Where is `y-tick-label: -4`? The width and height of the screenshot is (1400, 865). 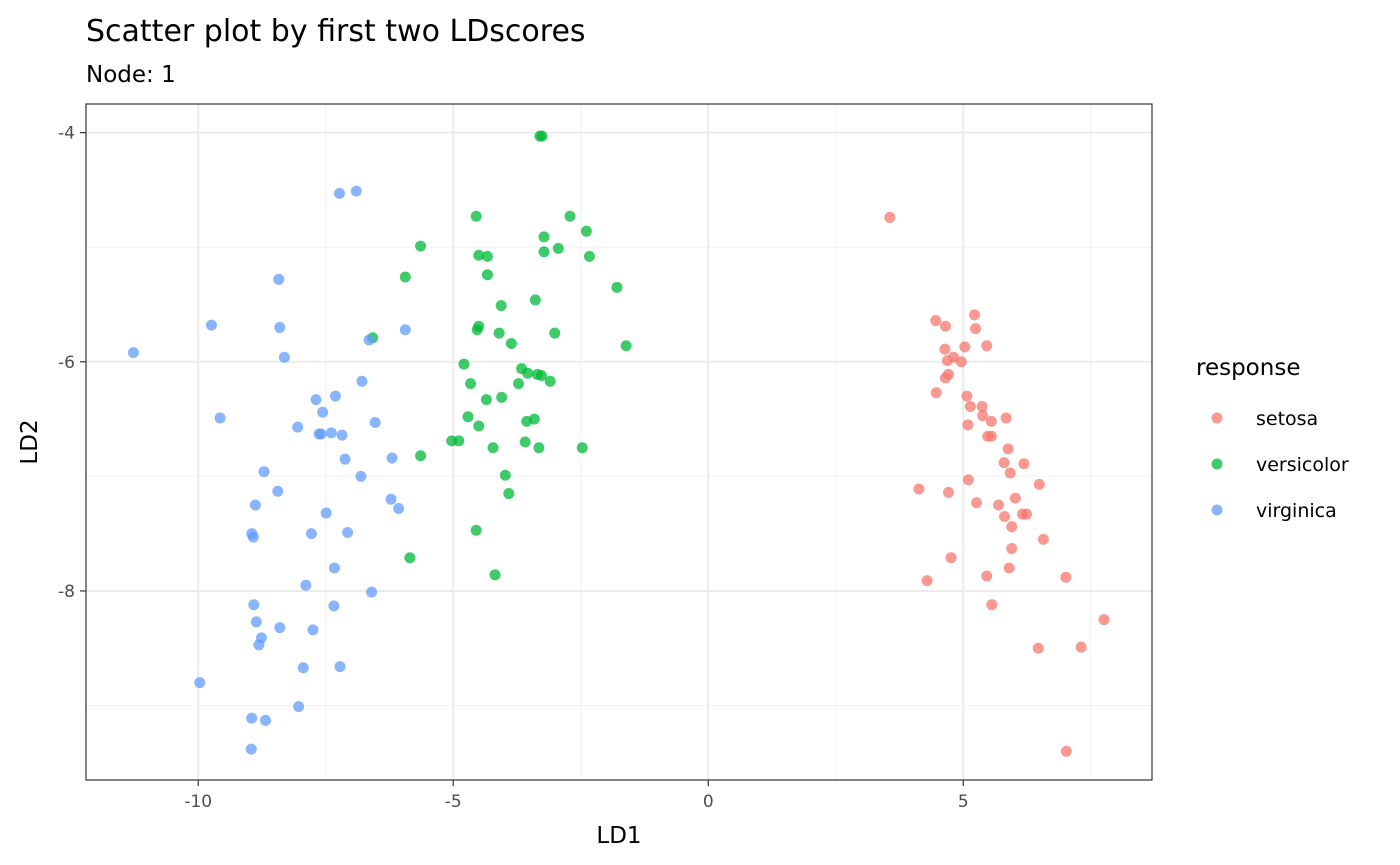 y-tick-label: -4 is located at coordinates (66, 134).